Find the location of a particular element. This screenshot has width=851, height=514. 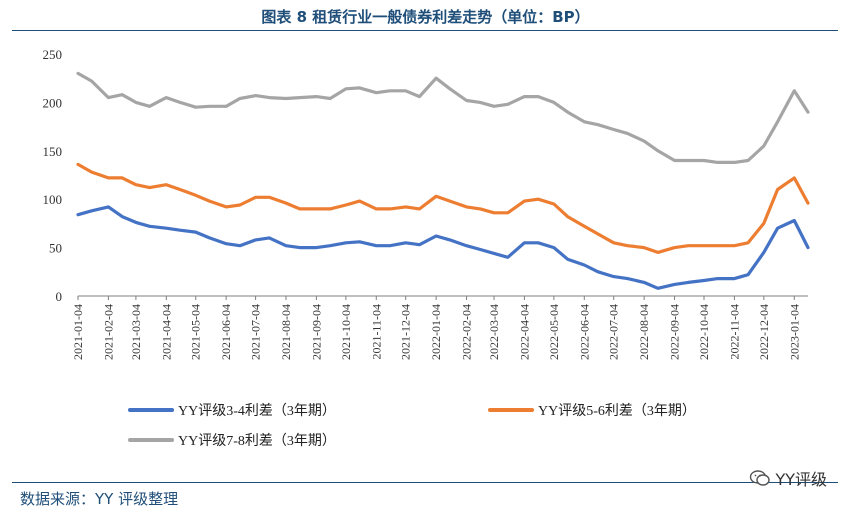

x-tick-label: 2021-11-04 is located at coordinates (376, 332).